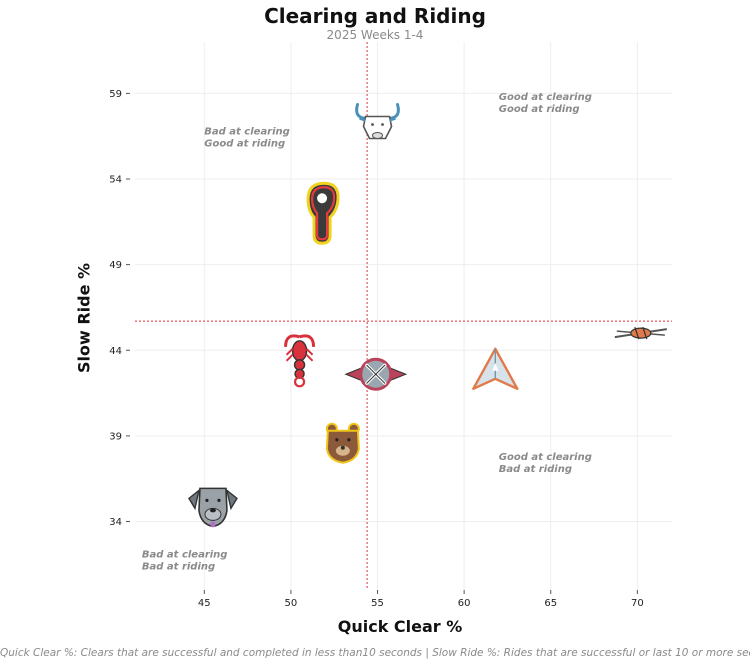  I want to click on y-tick-label: 34, so click(115, 522).